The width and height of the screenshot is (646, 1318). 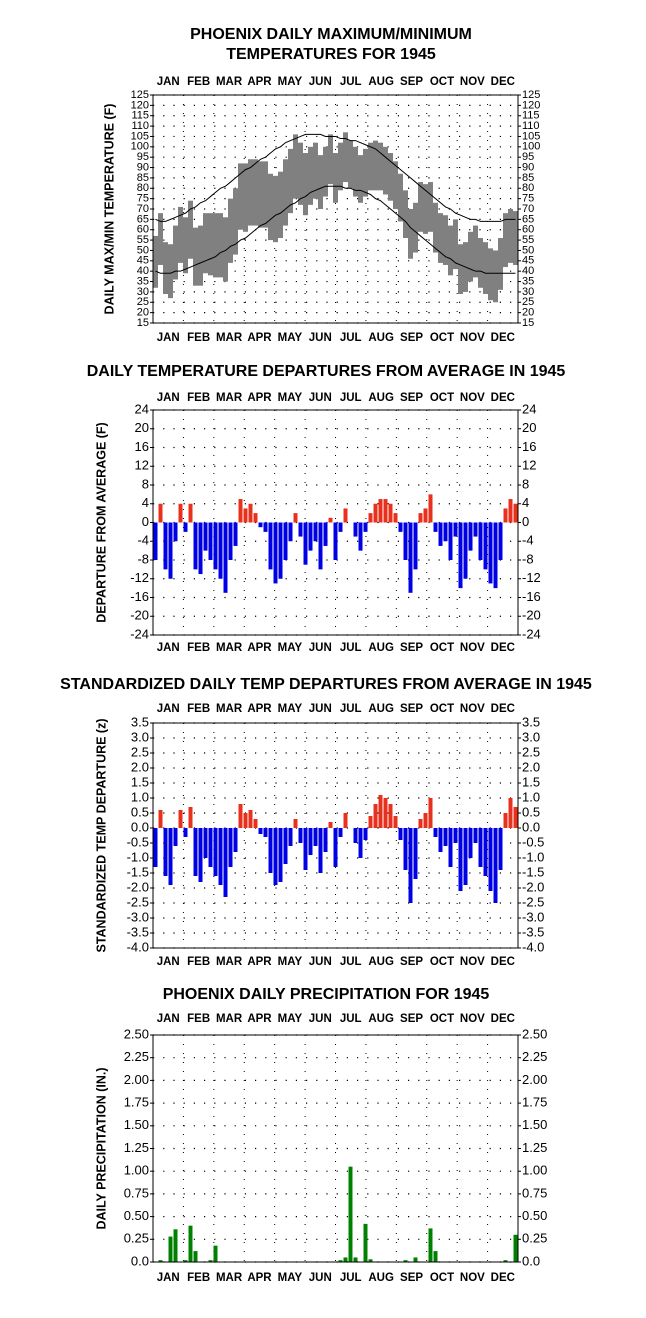 I want to click on chart-title: TEMPERATURES FOR 1945, so click(x=331, y=54).